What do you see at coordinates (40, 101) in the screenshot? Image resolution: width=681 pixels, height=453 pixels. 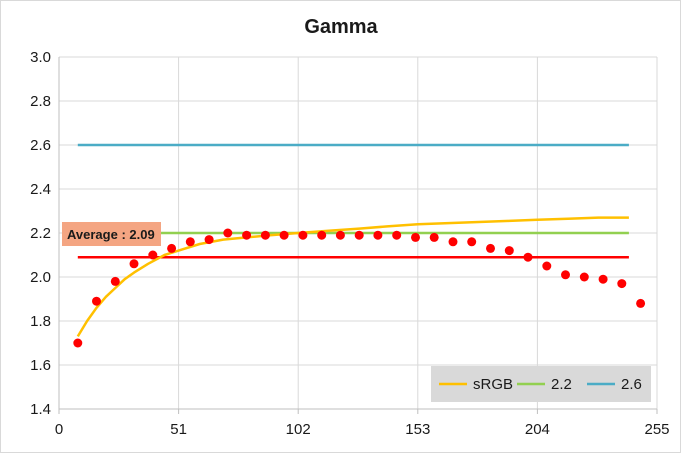 I see `y-tick-label: 2.8` at bounding box center [40, 101].